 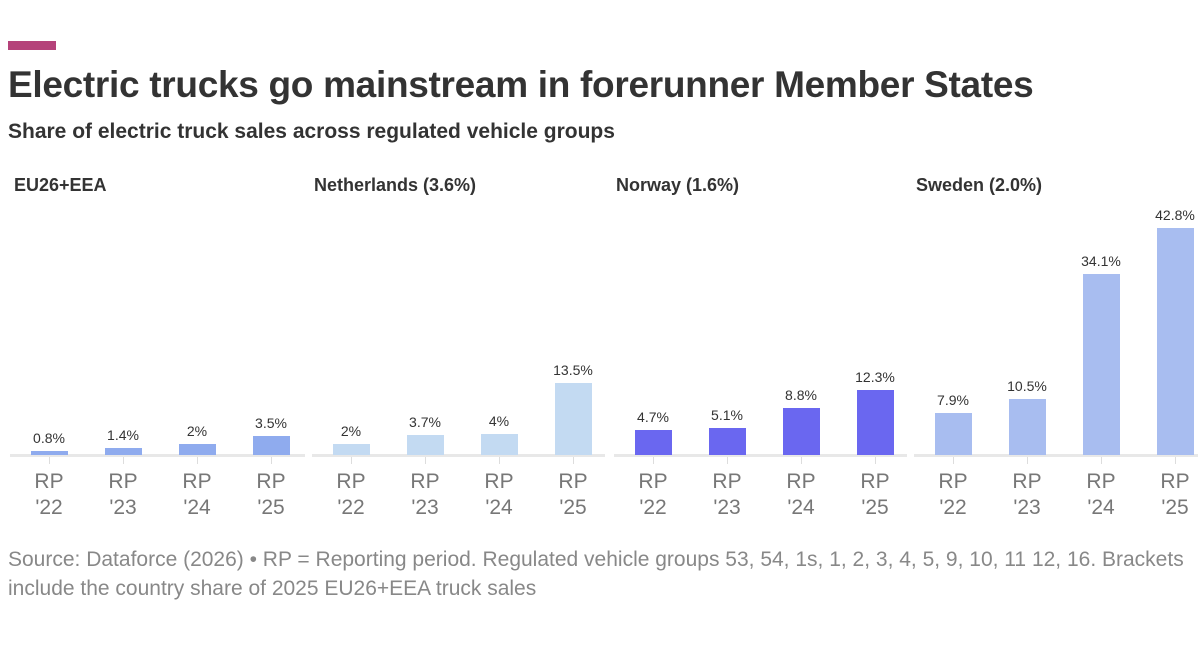 What do you see at coordinates (271, 423) in the screenshot?
I see `data-label: 3.5%` at bounding box center [271, 423].